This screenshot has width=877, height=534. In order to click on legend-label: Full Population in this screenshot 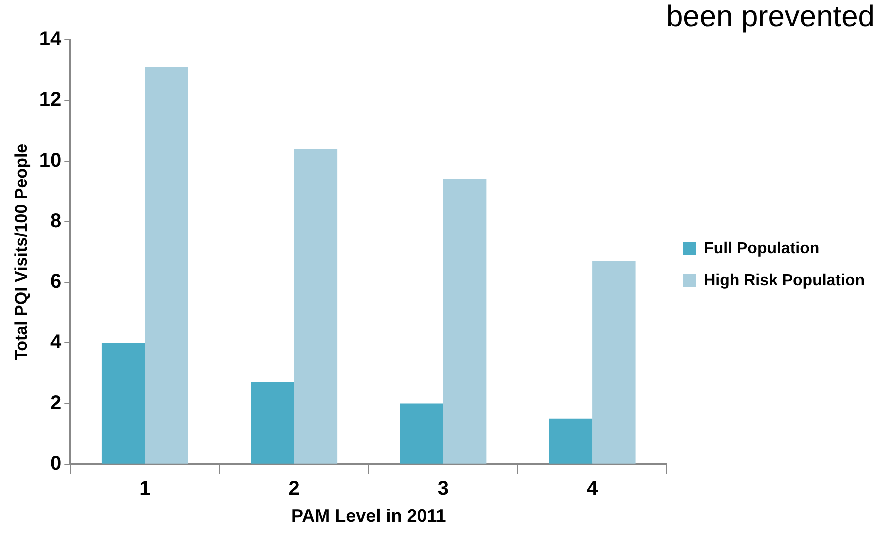, I will do `click(762, 249)`.